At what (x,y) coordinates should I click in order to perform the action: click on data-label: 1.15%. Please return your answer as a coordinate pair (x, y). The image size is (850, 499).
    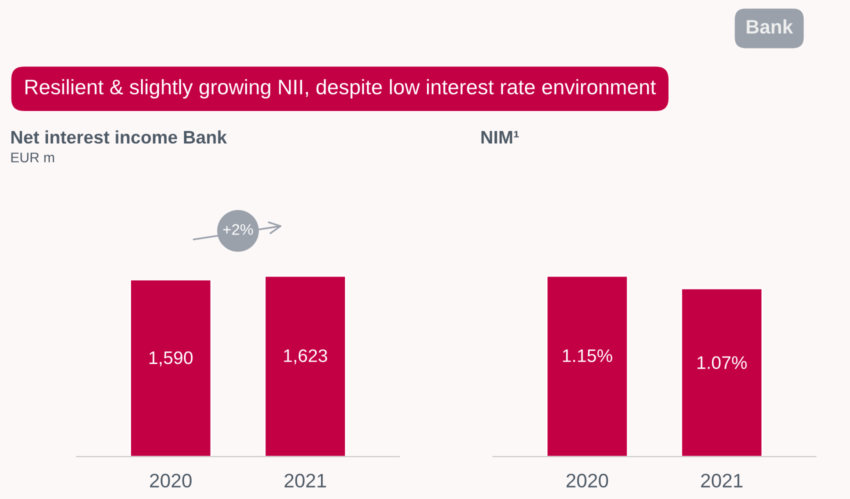
    Looking at the image, I should click on (587, 355).